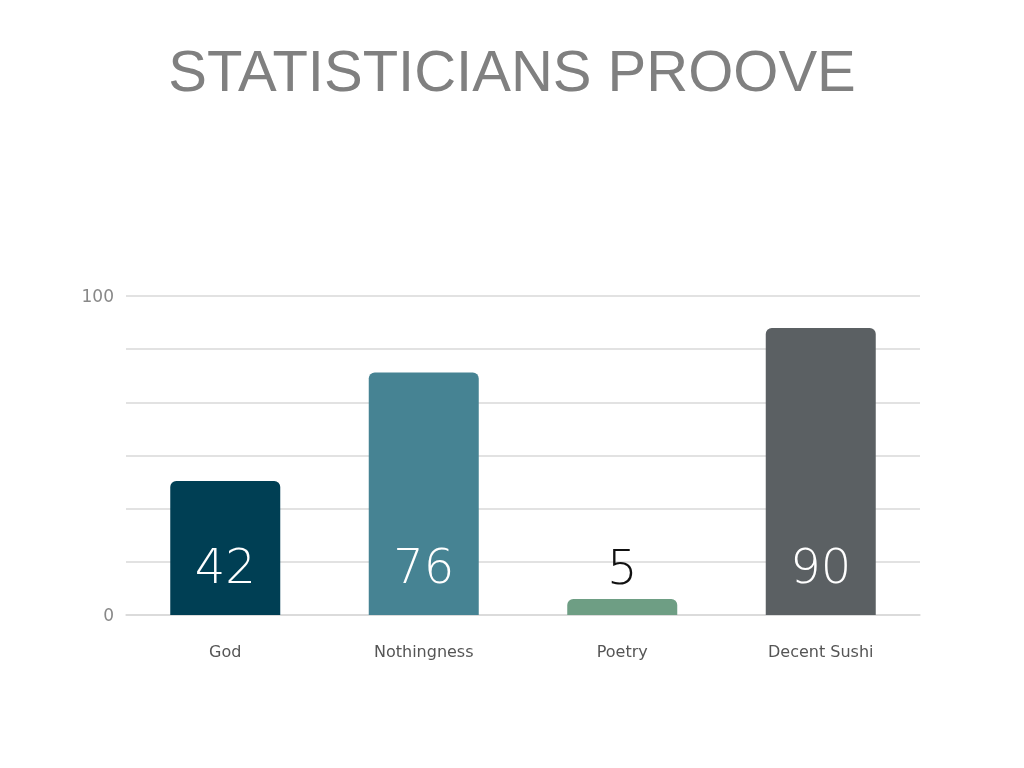 The image size is (1024, 768). Describe the element at coordinates (820, 651) in the screenshot. I see `x-tick-label: Decent Sushi` at that location.